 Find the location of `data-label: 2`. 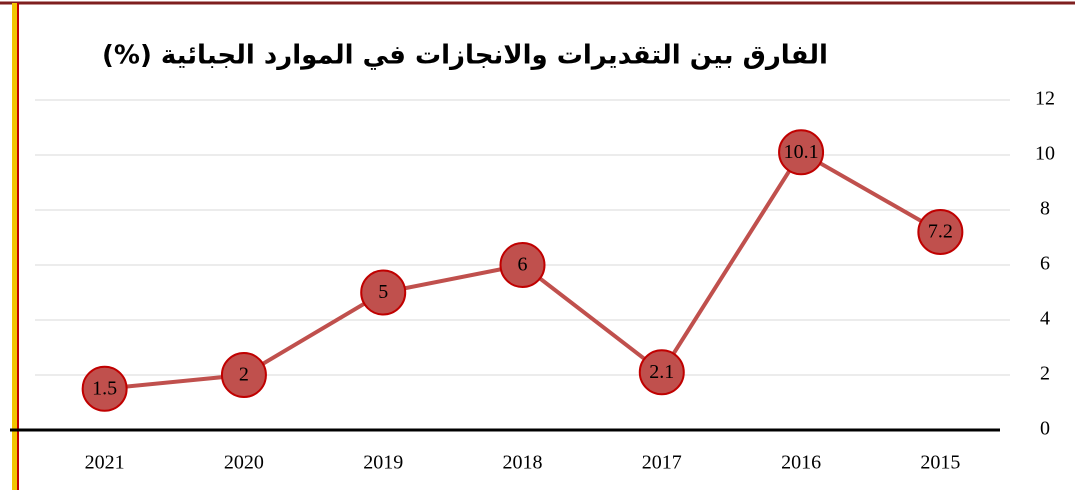

data-label: 2 is located at coordinates (244, 375).